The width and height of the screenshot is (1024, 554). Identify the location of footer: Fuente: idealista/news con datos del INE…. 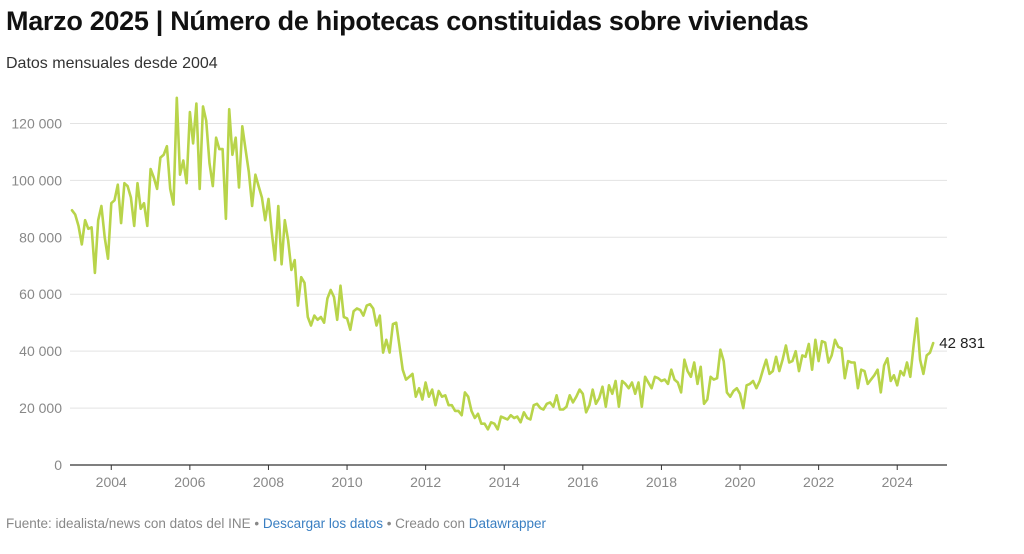
(276, 523).